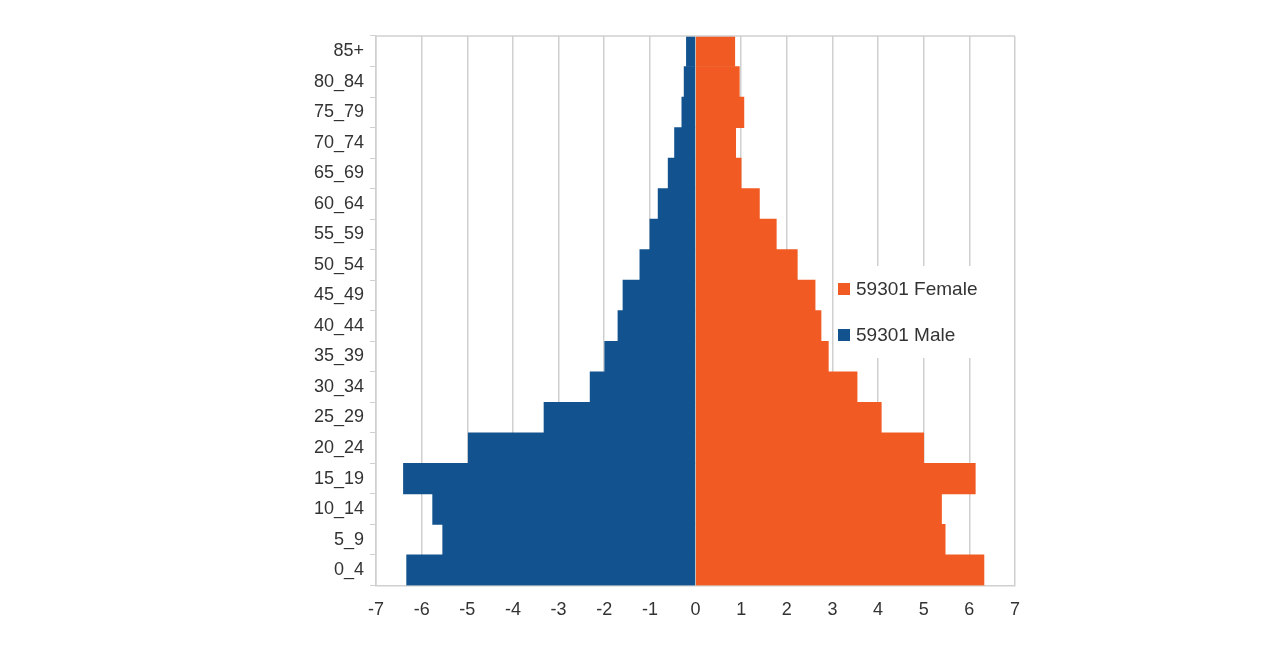 This screenshot has height=653, width=1278. What do you see at coordinates (923, 609) in the screenshot?
I see `x-tick-label: 5` at bounding box center [923, 609].